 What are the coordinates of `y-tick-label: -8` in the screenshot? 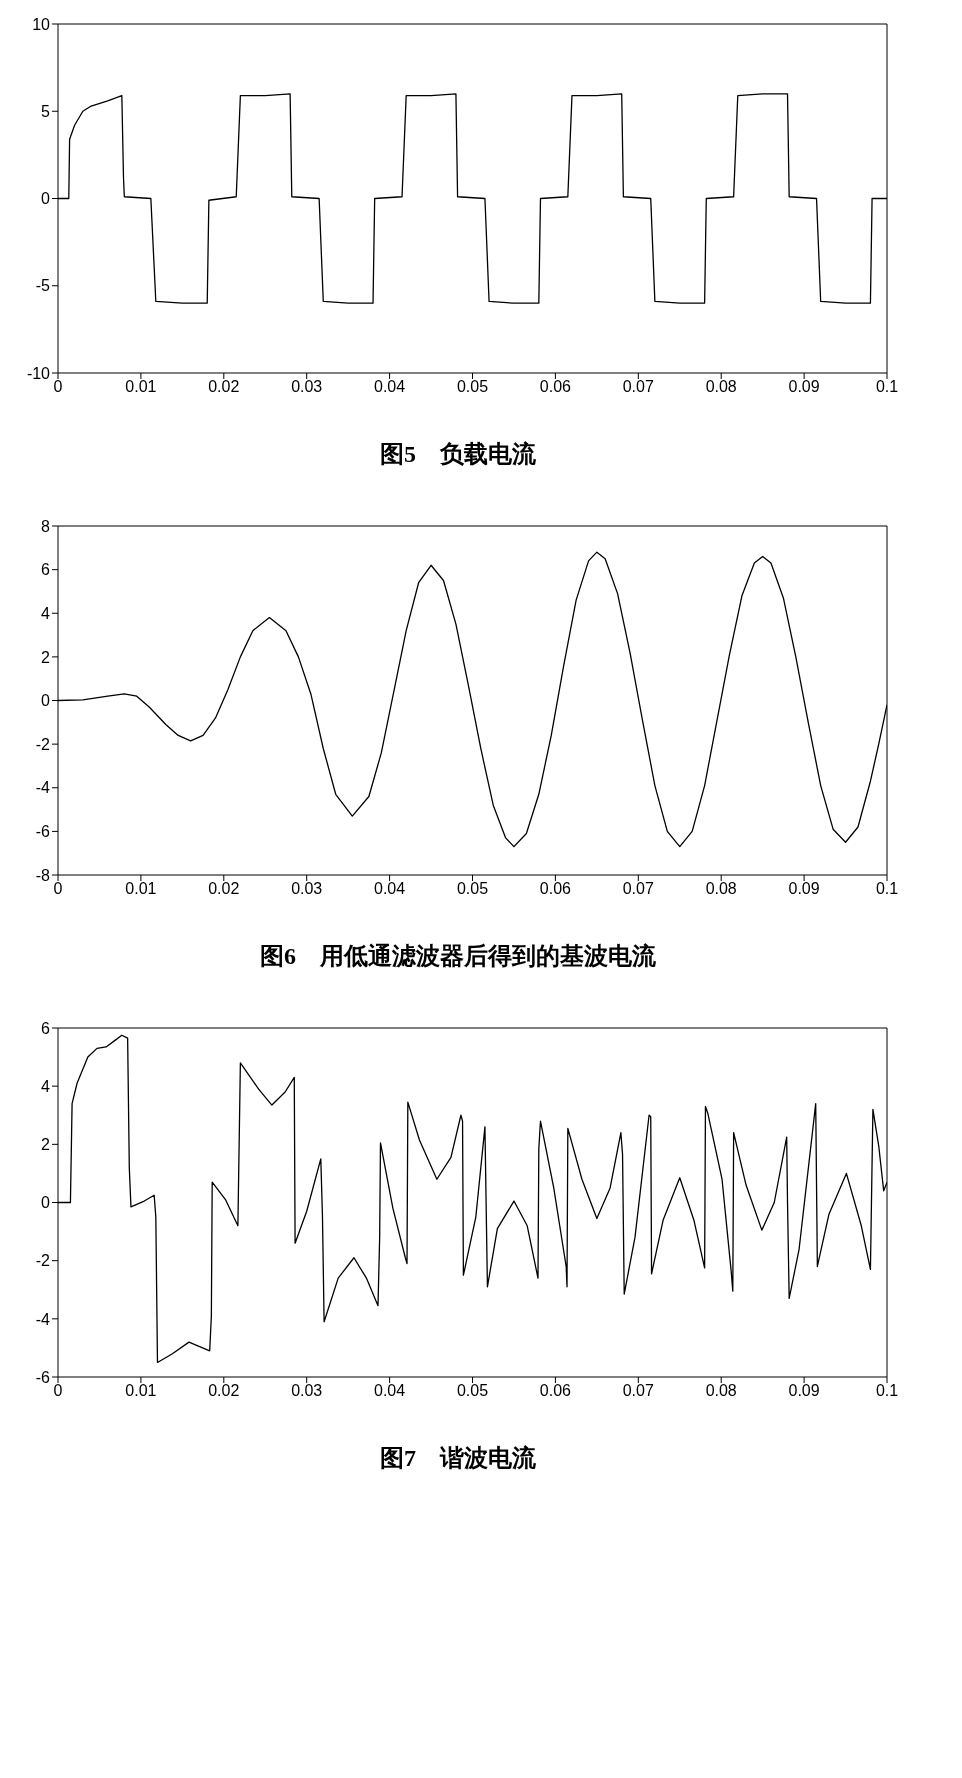 It's located at (43, 875).